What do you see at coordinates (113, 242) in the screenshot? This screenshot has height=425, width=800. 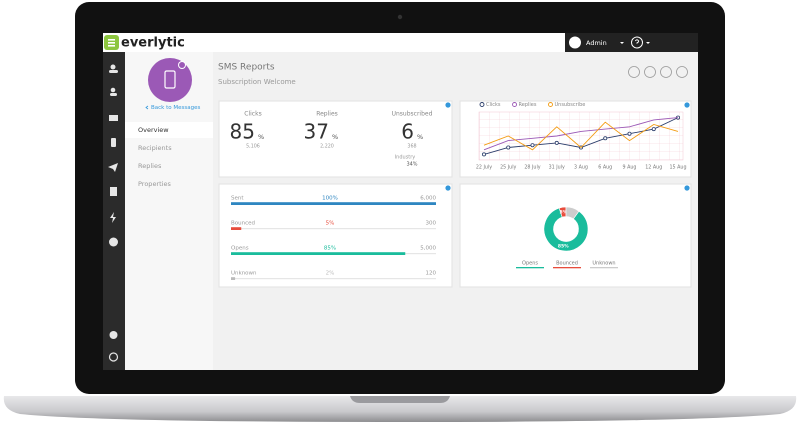 I see `icon-integrations` at bounding box center [113, 242].